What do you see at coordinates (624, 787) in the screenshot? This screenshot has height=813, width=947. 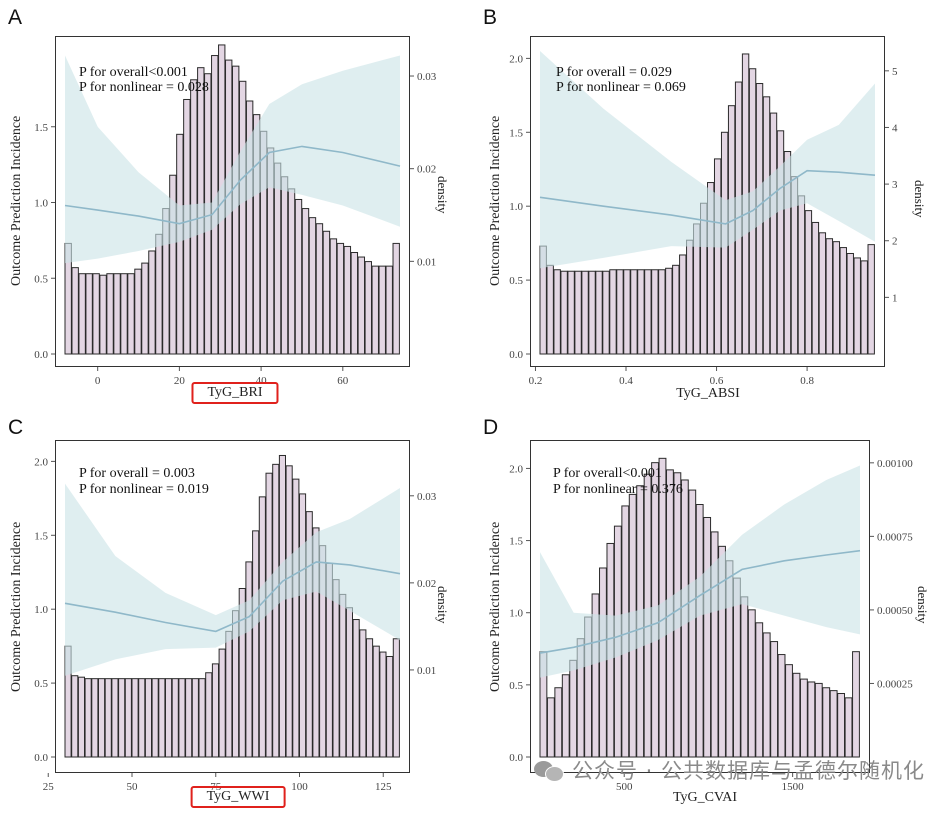 I see `x-tick-label: 500` at bounding box center [624, 787].